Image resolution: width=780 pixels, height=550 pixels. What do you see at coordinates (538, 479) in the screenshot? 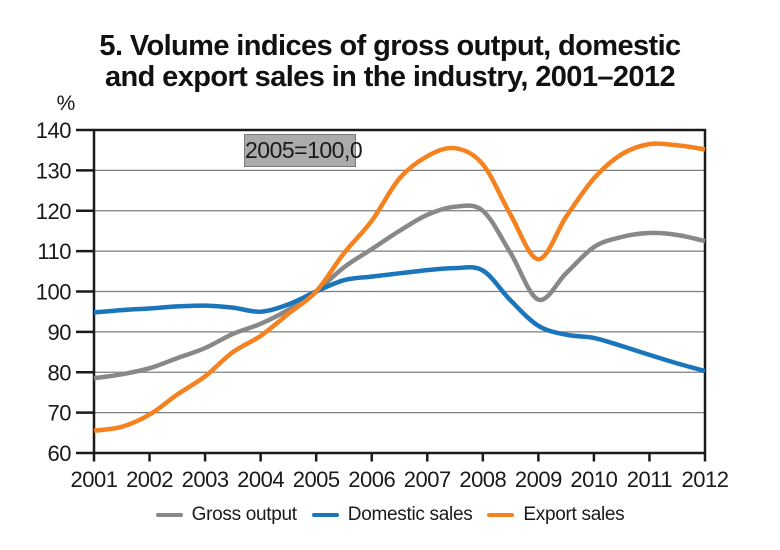
I see `x-tick-label: 2009` at bounding box center [538, 479].